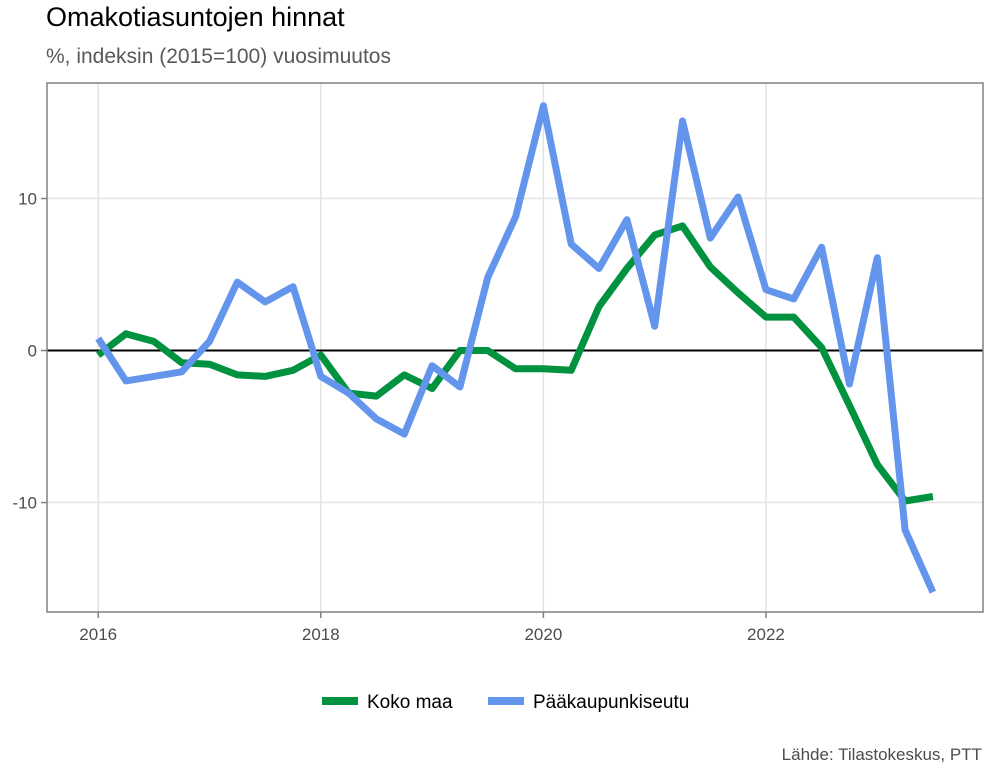  What do you see at coordinates (195, 17) in the screenshot?
I see `chart-title: Omakotiasuntojen hinnat` at bounding box center [195, 17].